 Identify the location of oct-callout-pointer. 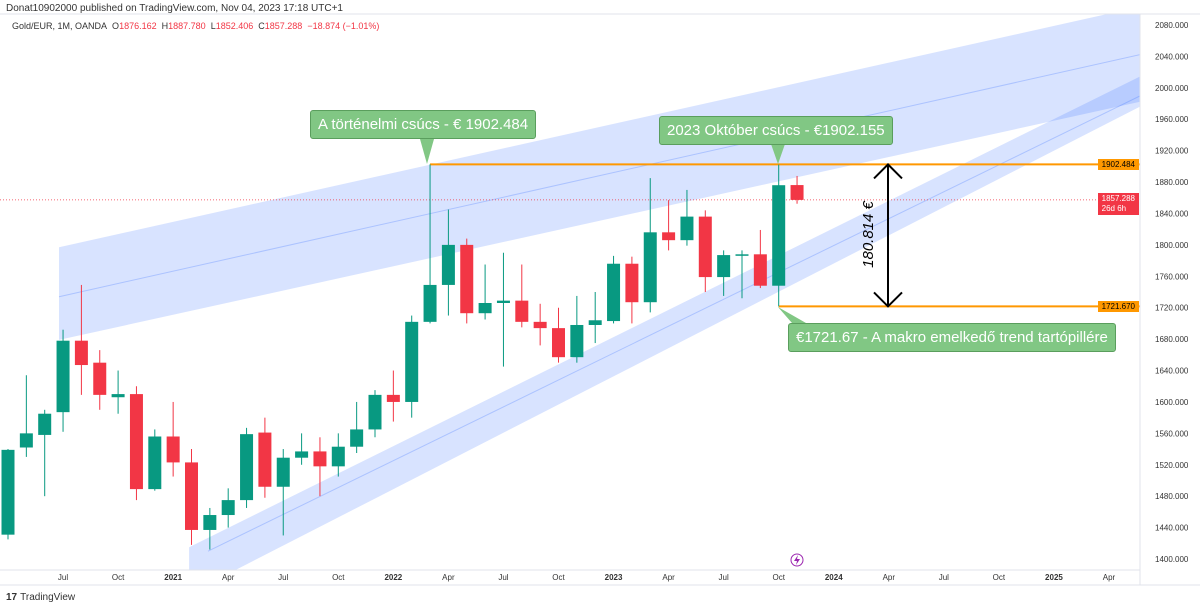
(778, 154).